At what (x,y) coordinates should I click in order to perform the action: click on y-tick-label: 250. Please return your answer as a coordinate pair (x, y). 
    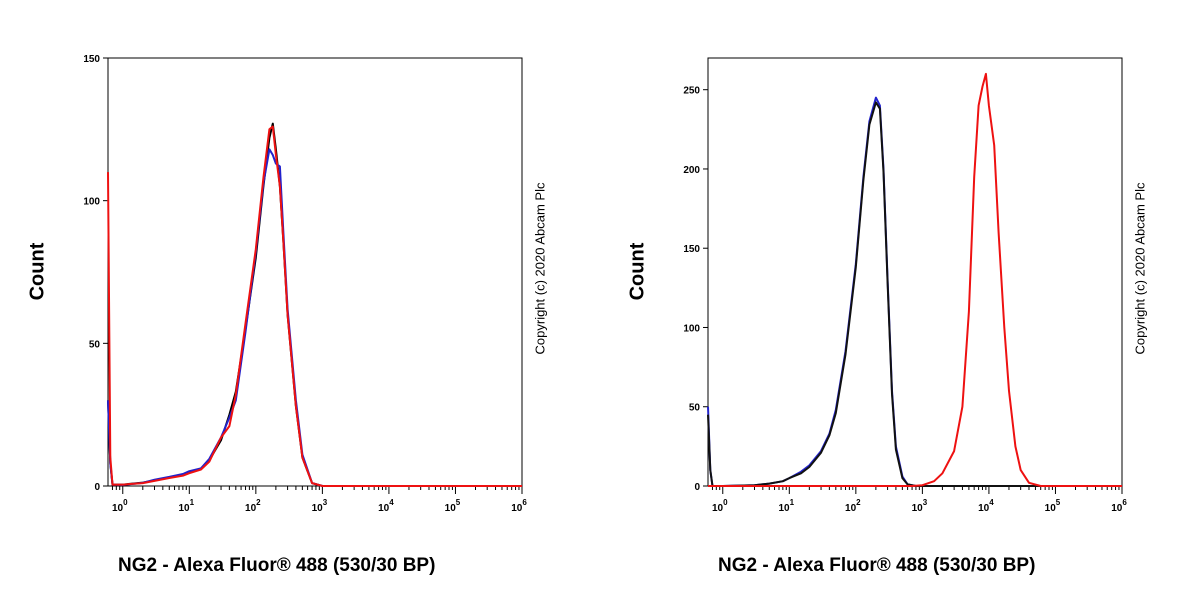
    Looking at the image, I should click on (691, 91).